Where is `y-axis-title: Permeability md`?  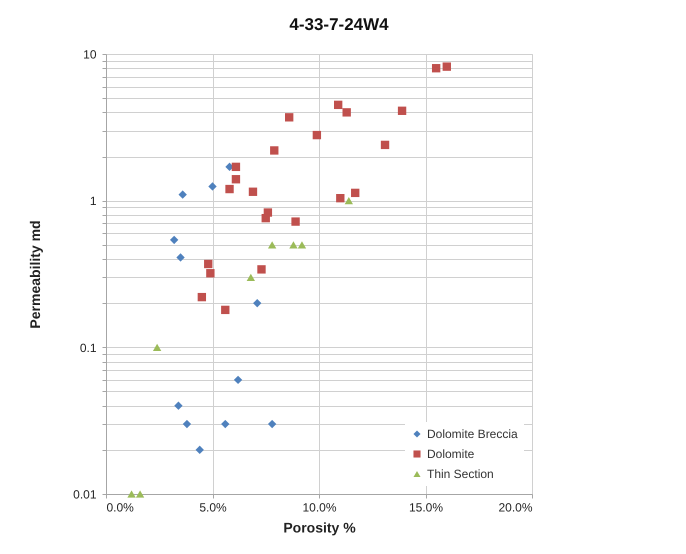
y-axis-title: Permeability md is located at coordinates (35, 274).